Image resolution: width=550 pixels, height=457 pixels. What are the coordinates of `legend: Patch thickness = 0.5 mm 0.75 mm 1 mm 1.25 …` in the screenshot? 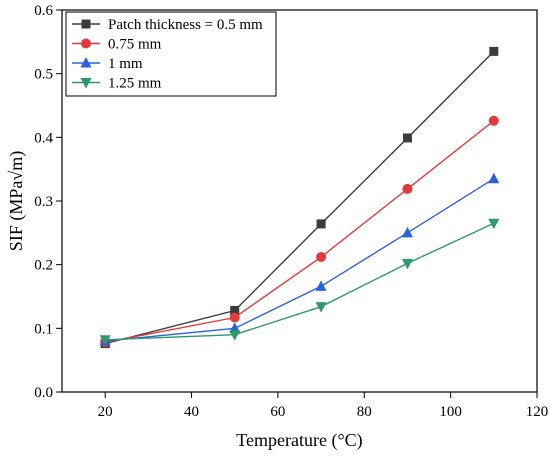 It's located at (171, 54).